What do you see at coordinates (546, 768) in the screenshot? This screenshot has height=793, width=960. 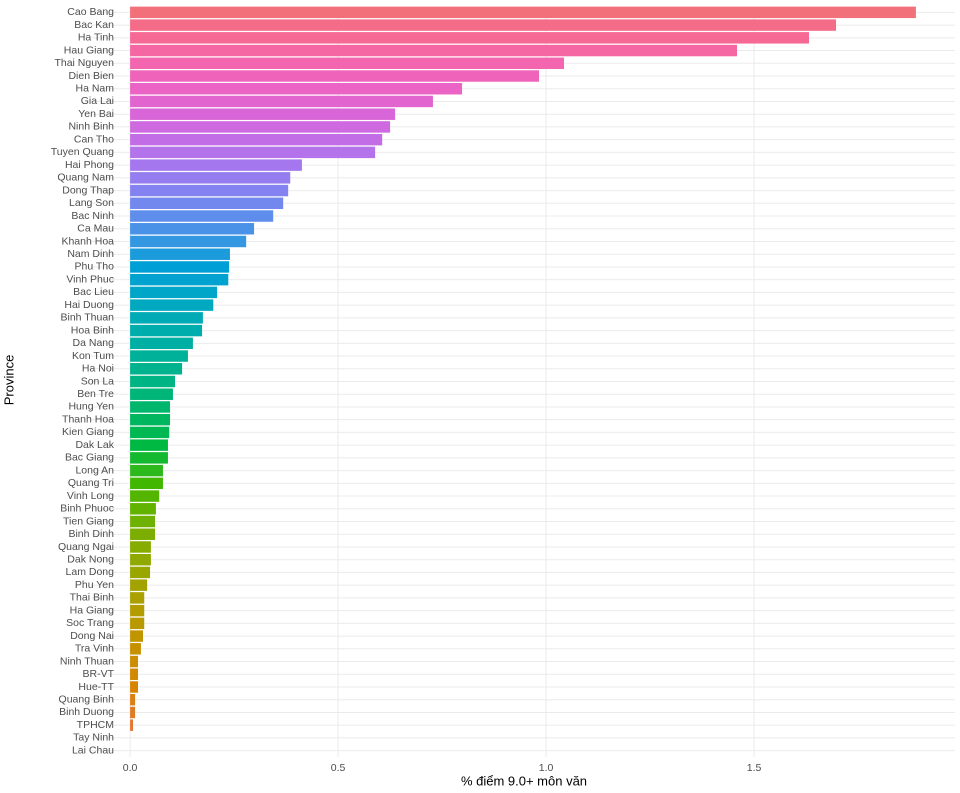 I see `x-tick-label: 1.0` at bounding box center [546, 768].